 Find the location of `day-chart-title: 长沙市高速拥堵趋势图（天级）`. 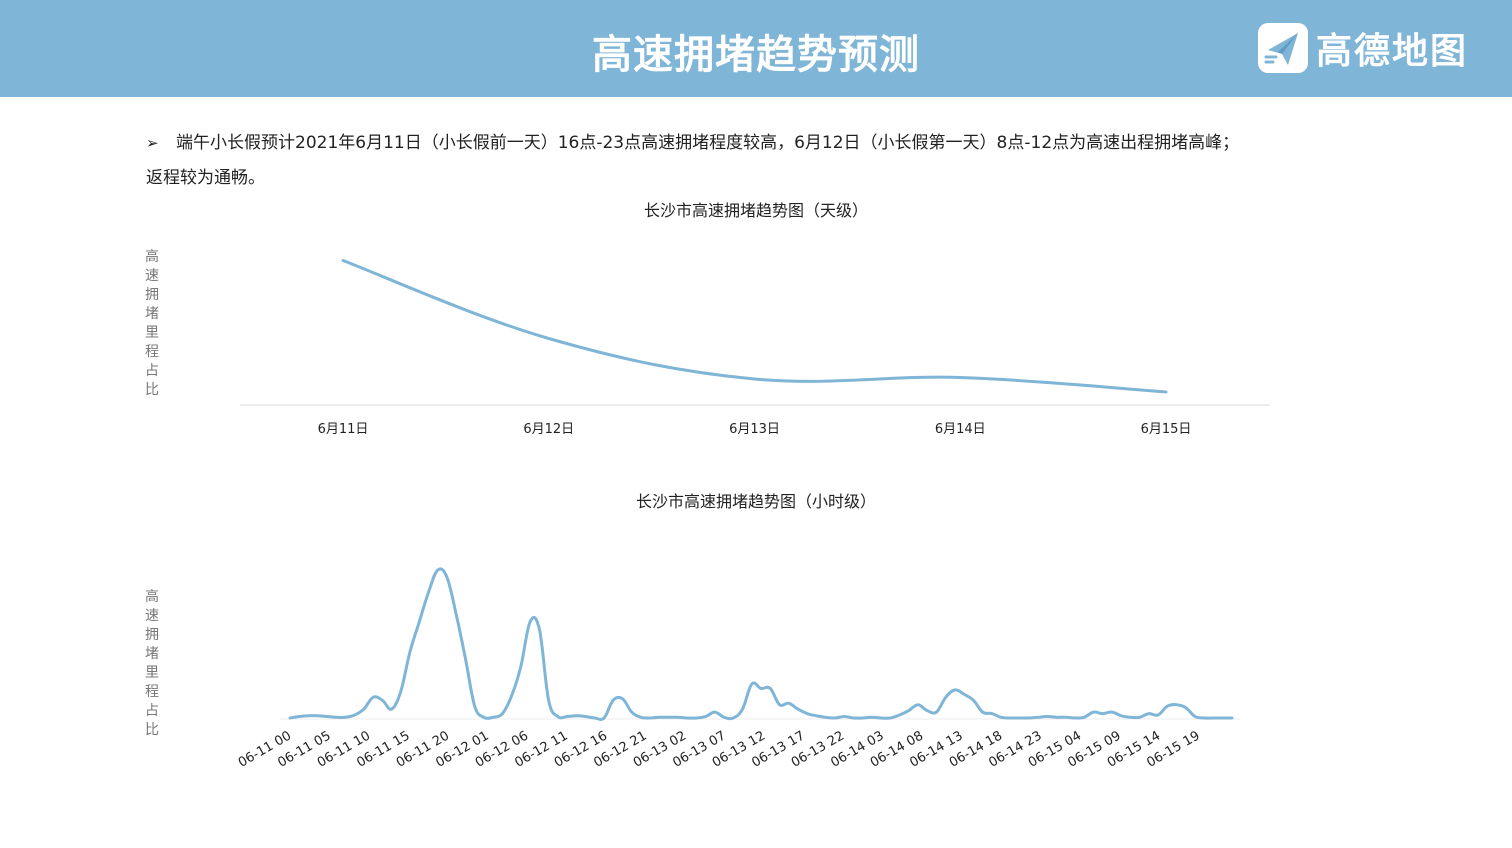

day-chart-title: 长沙市高速拥堵趋势图（天级） is located at coordinates (755, 210).